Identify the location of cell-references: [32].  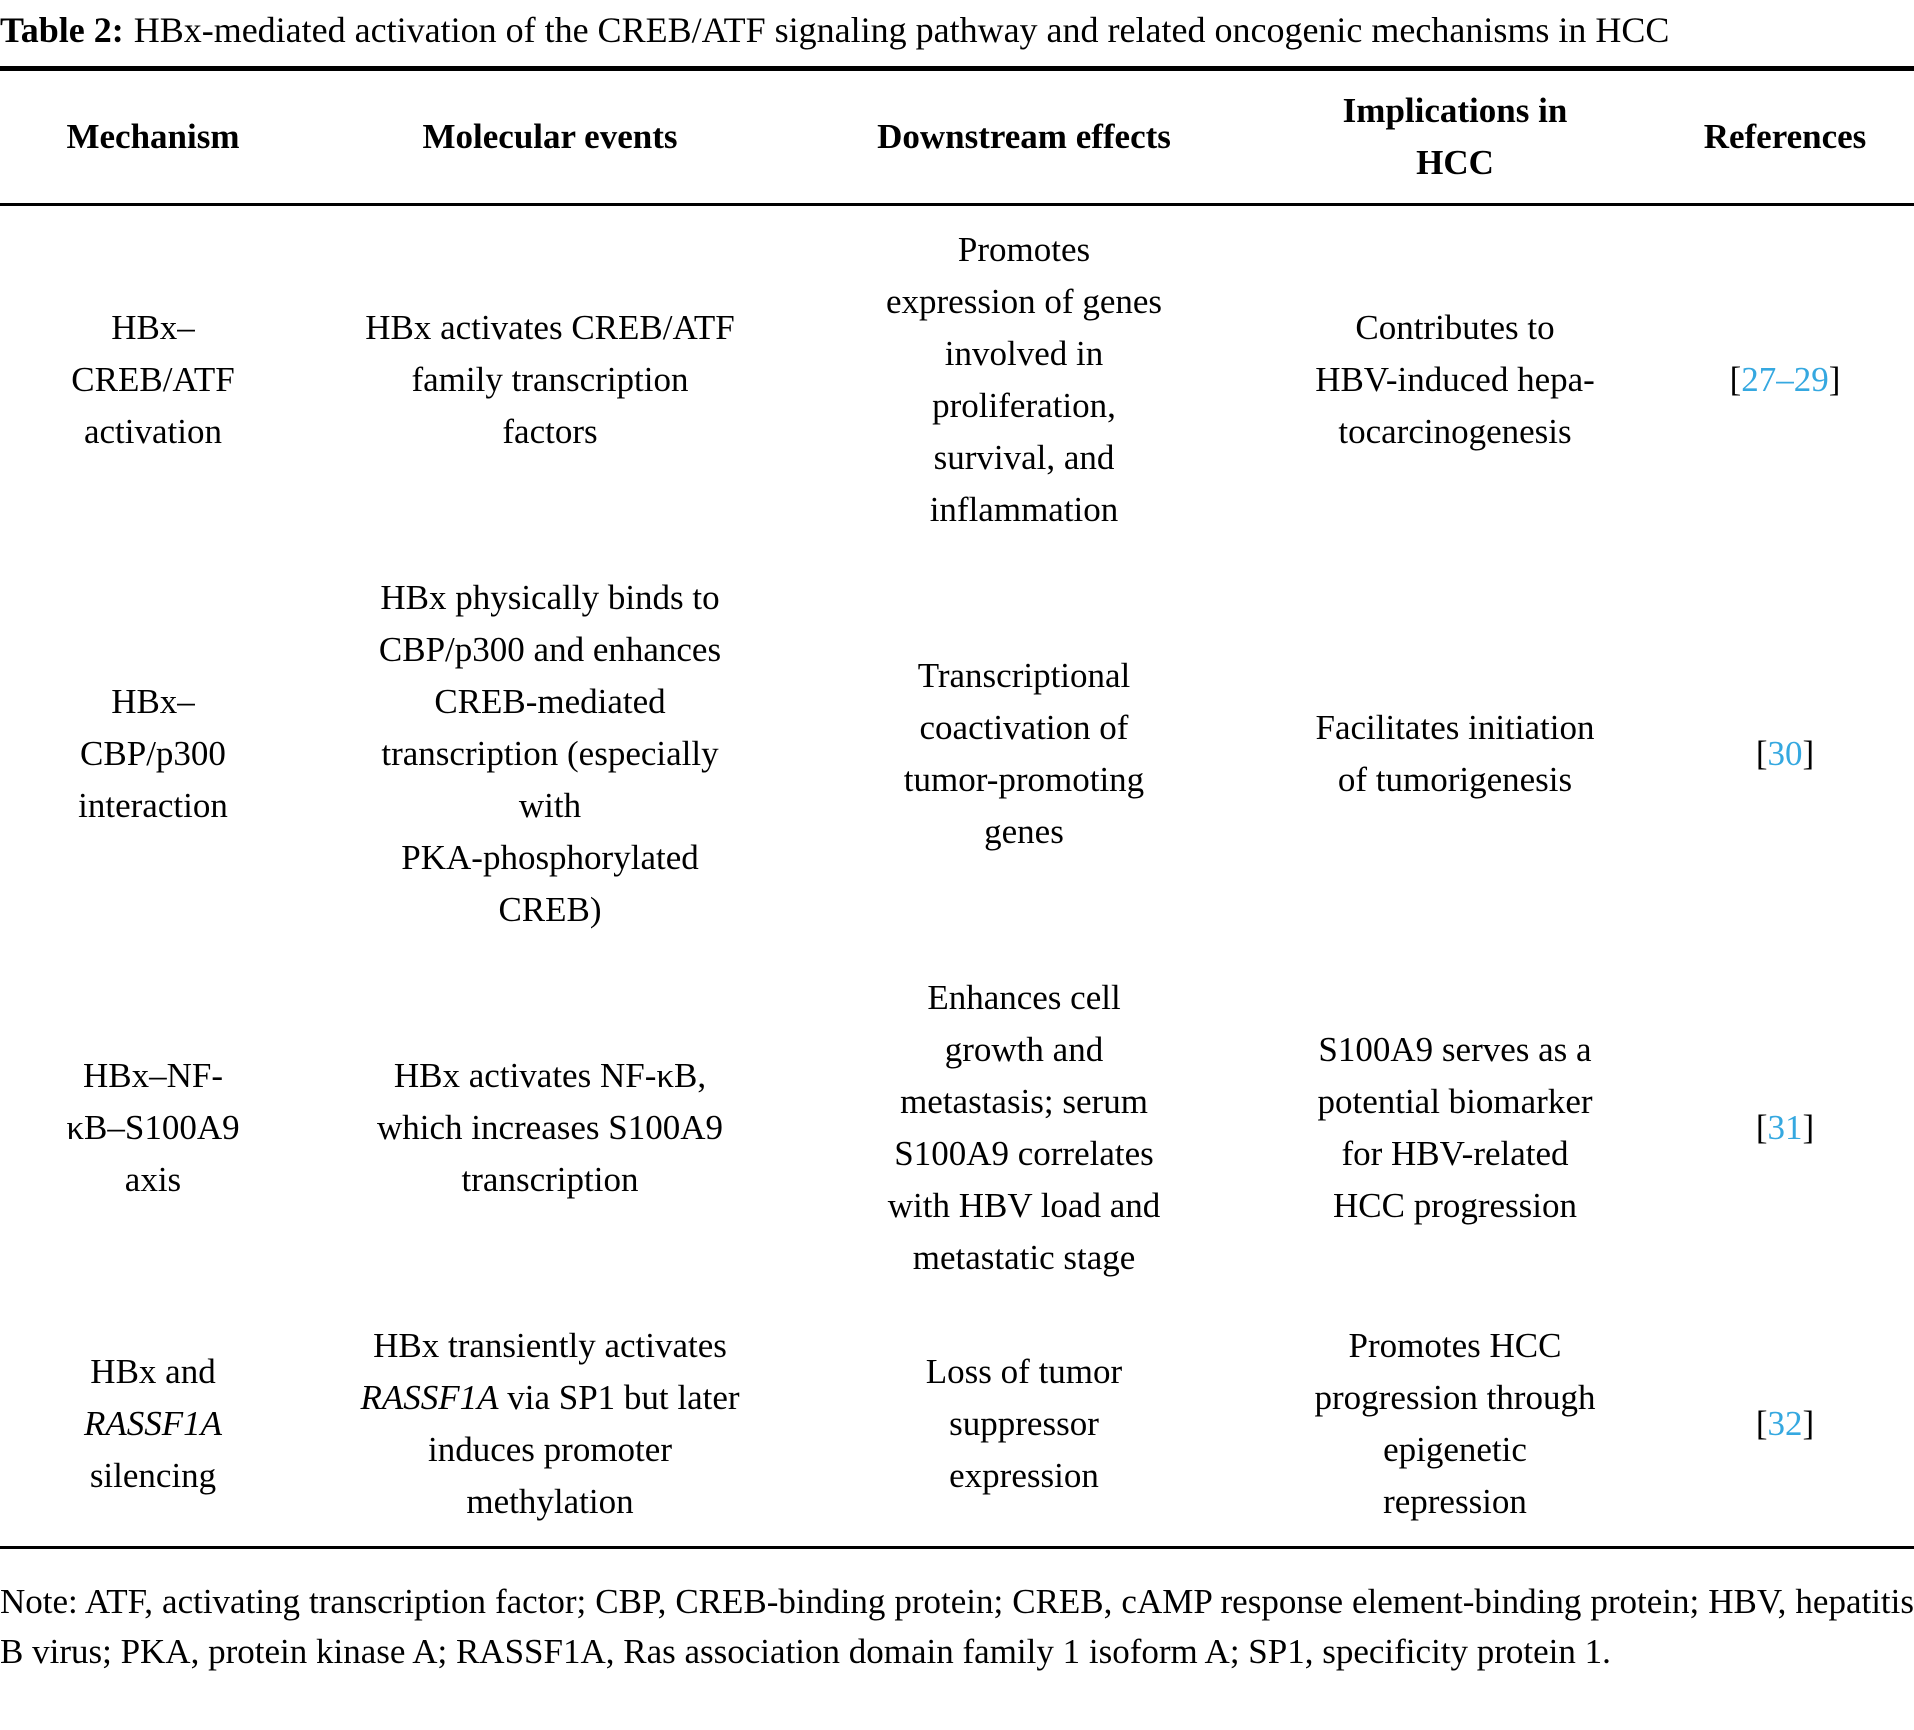
(1785, 1425).